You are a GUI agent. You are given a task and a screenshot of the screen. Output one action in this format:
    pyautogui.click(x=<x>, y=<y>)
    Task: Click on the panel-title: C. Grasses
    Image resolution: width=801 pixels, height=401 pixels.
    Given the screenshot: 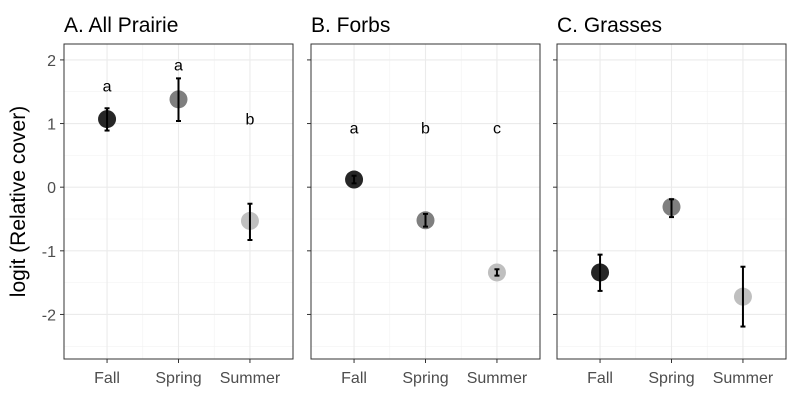 What is the action you would take?
    pyautogui.click(x=609, y=25)
    